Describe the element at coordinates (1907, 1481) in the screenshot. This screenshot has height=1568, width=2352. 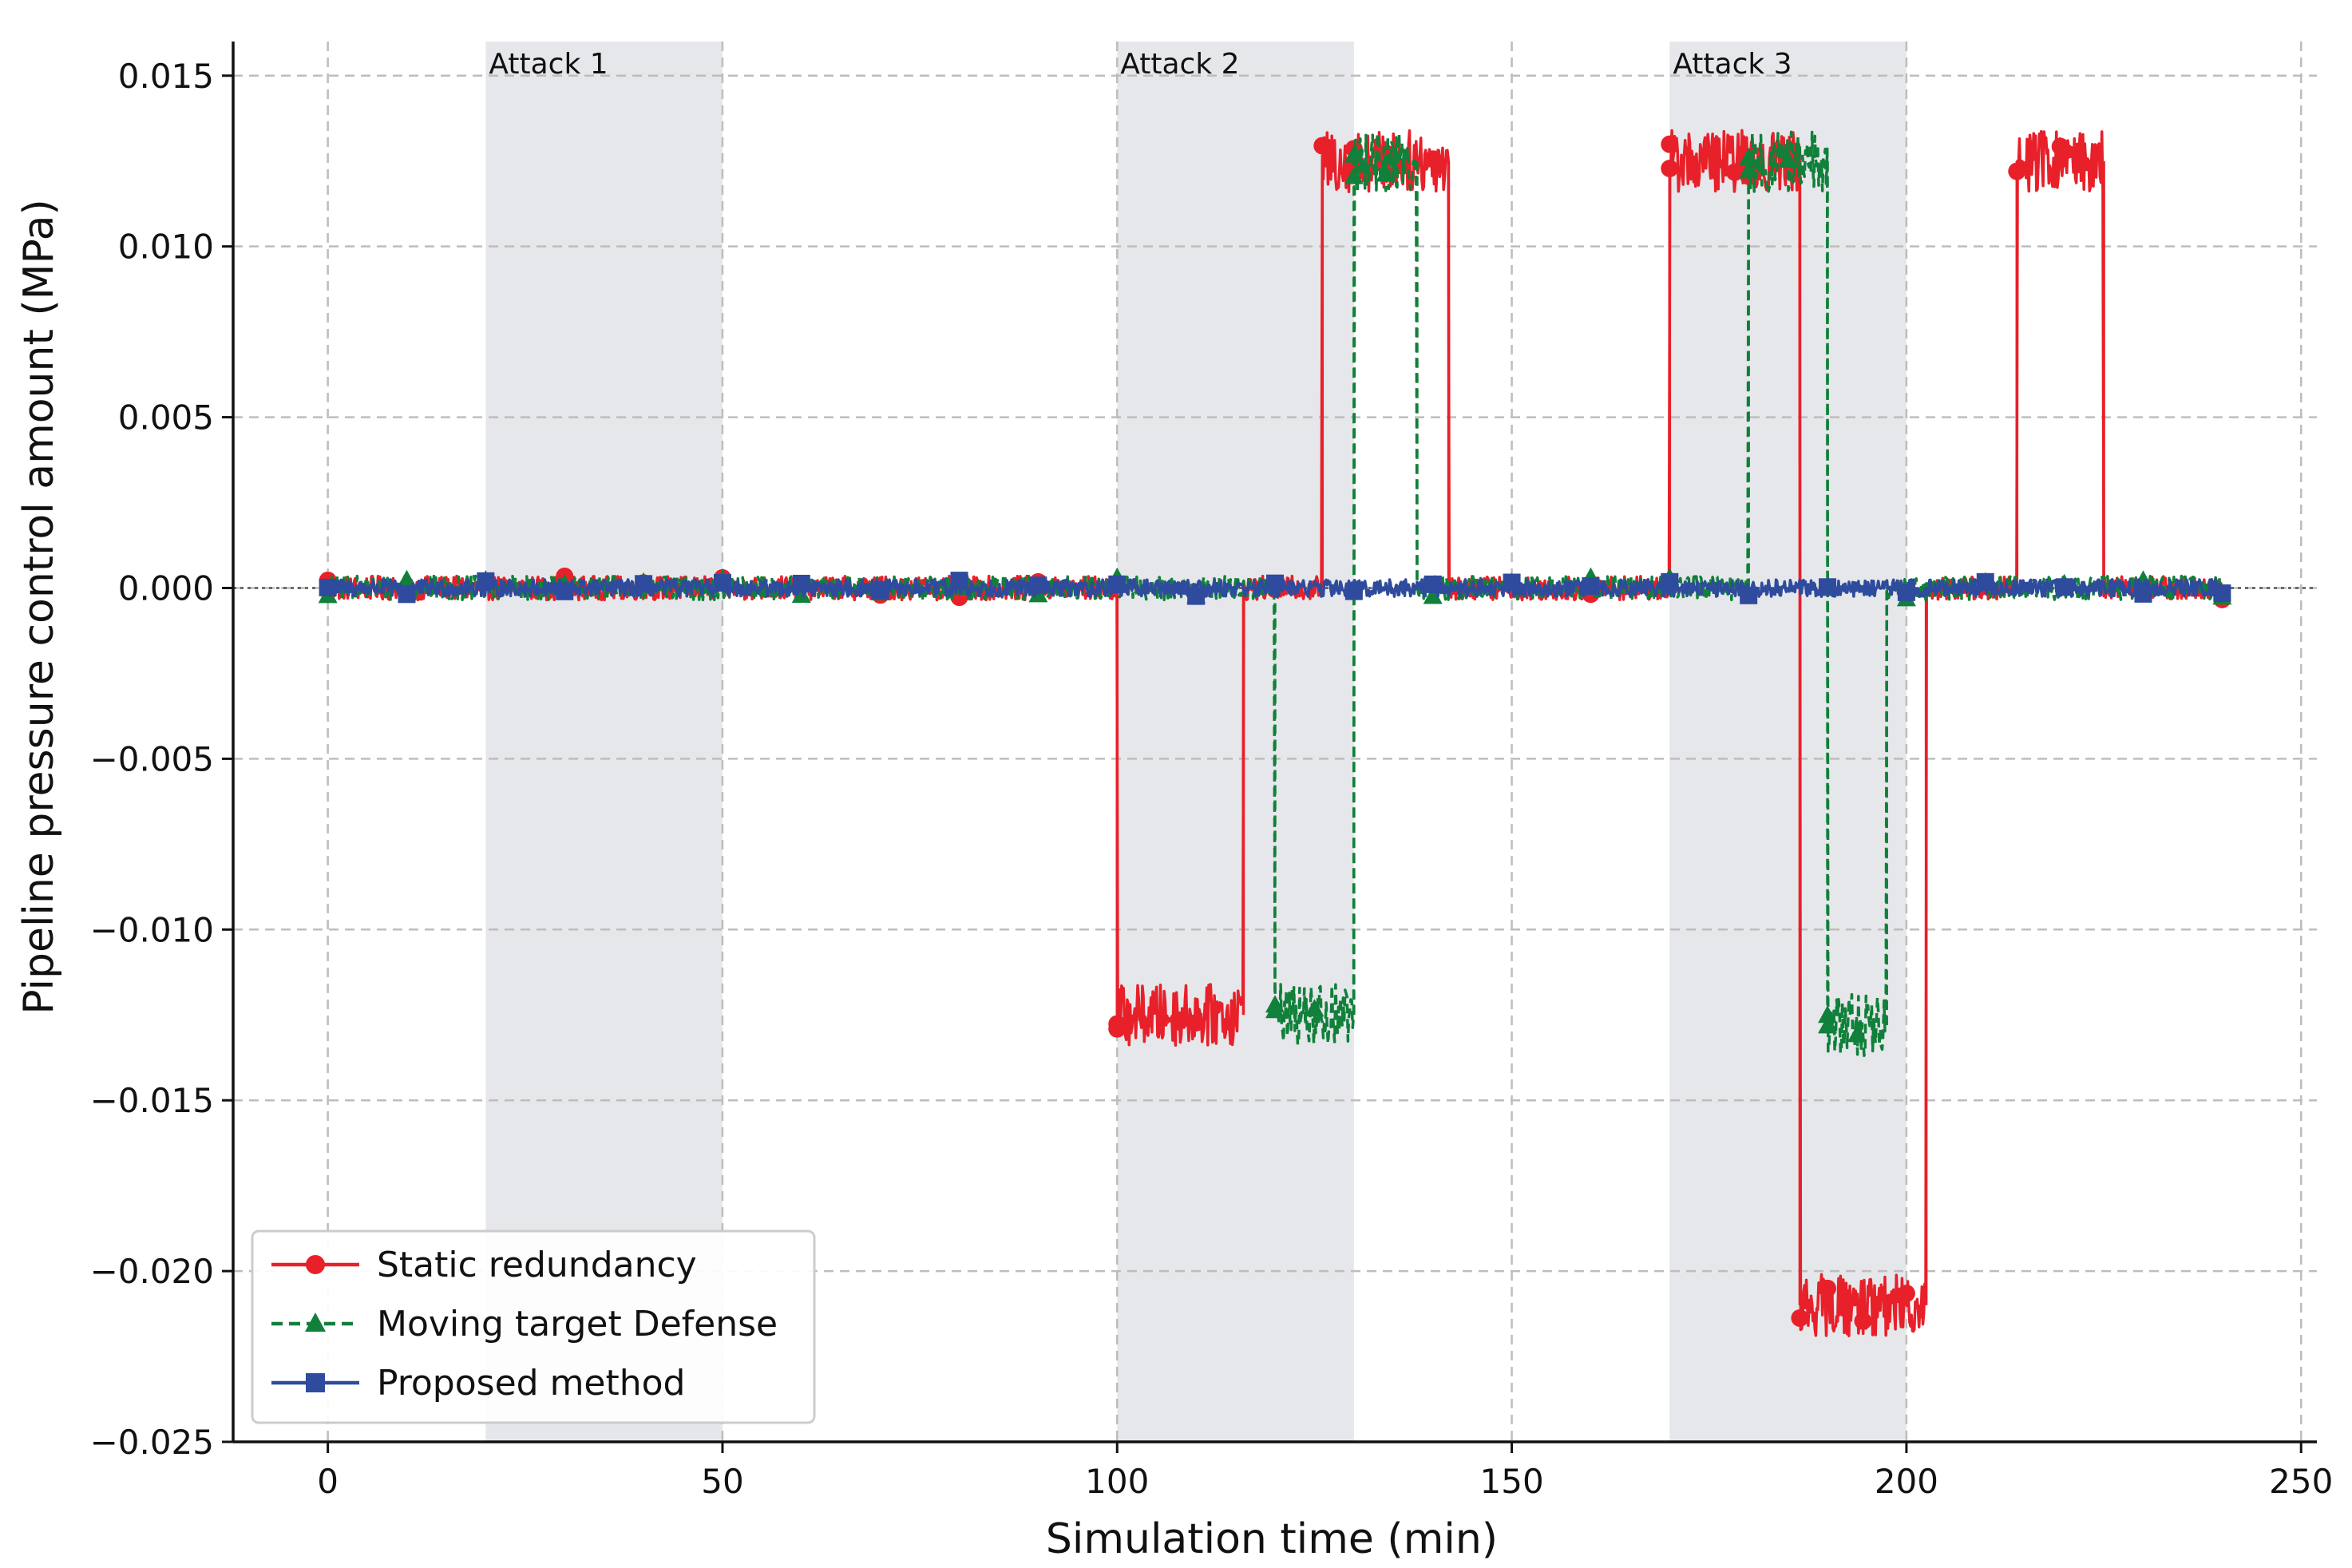
I see `x-tick-label-4: 200` at that location.